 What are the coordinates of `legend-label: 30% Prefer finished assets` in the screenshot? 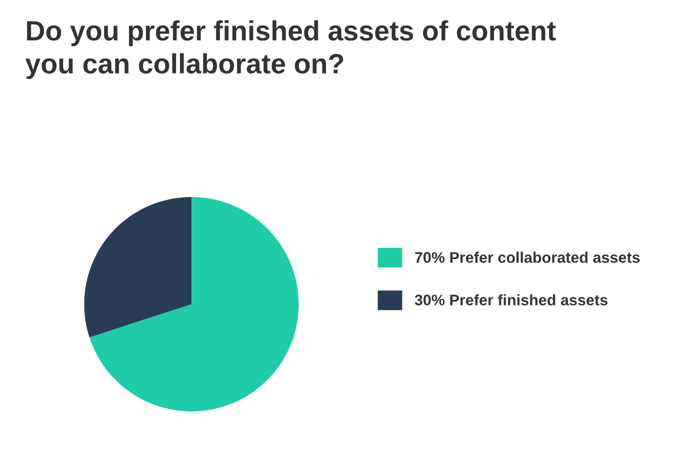 It's located at (511, 300).